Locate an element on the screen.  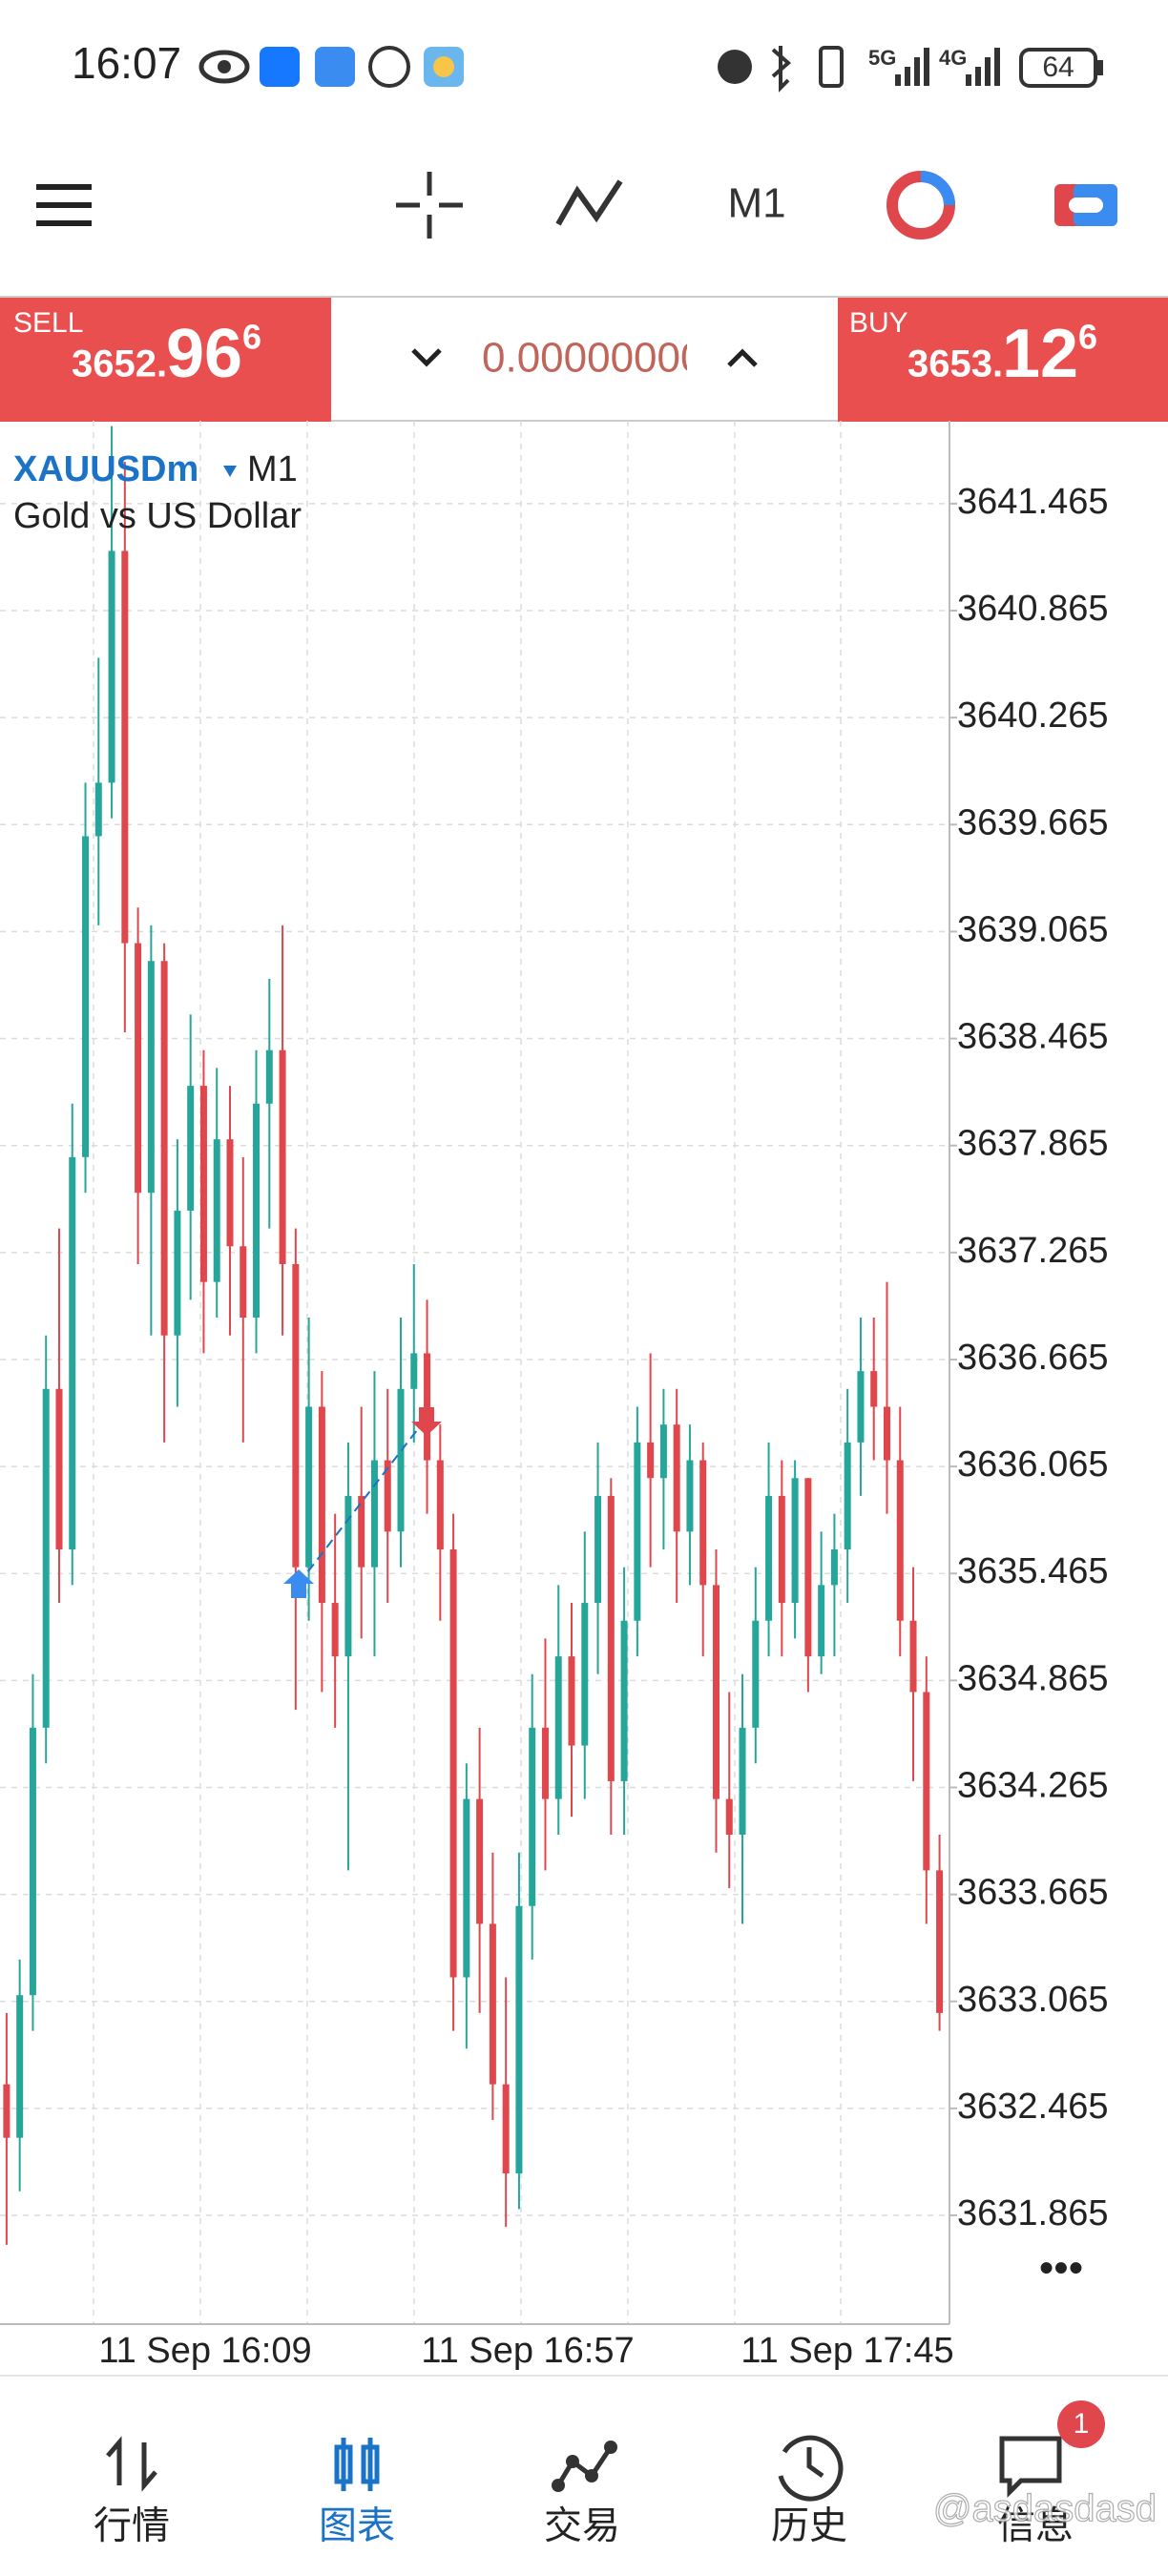
battery is located at coordinates (1058, 68).